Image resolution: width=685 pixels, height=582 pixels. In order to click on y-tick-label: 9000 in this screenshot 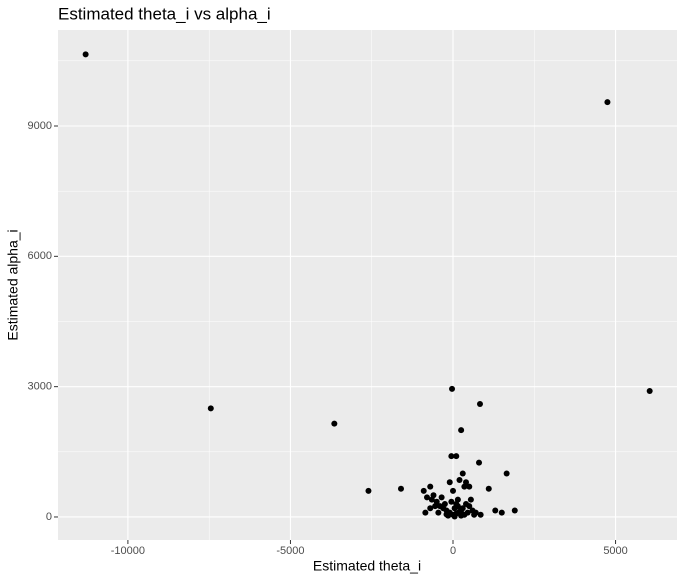, I will do `click(40, 126)`.